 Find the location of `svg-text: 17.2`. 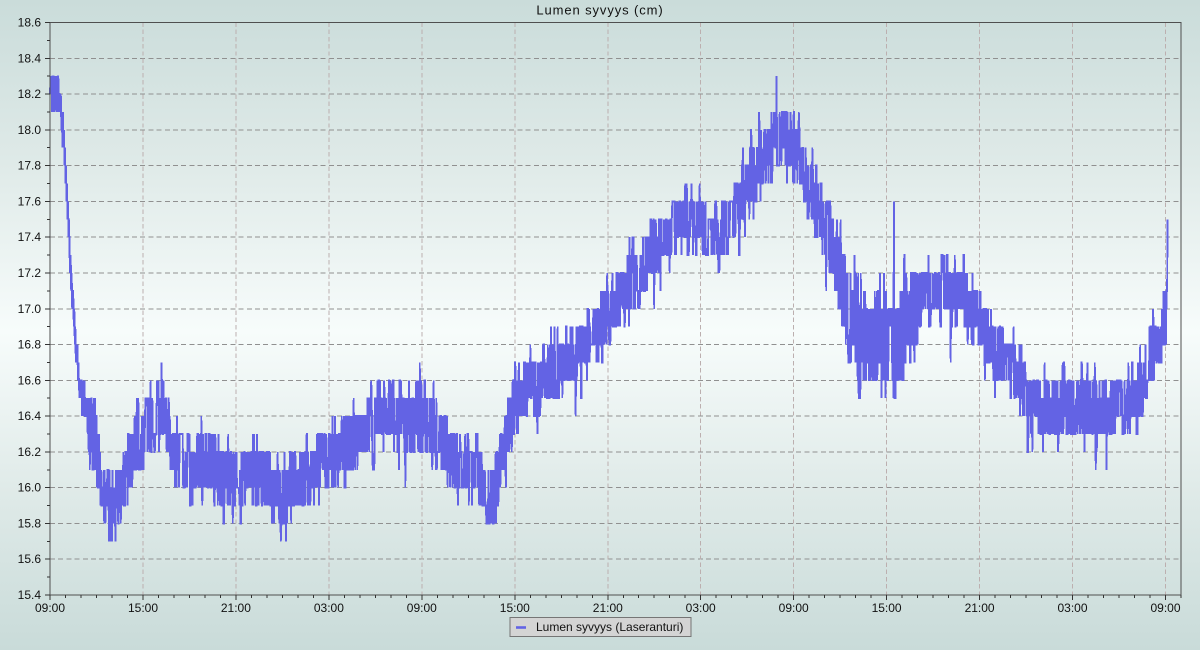

svg-text: 17.2 is located at coordinates (30, 273).